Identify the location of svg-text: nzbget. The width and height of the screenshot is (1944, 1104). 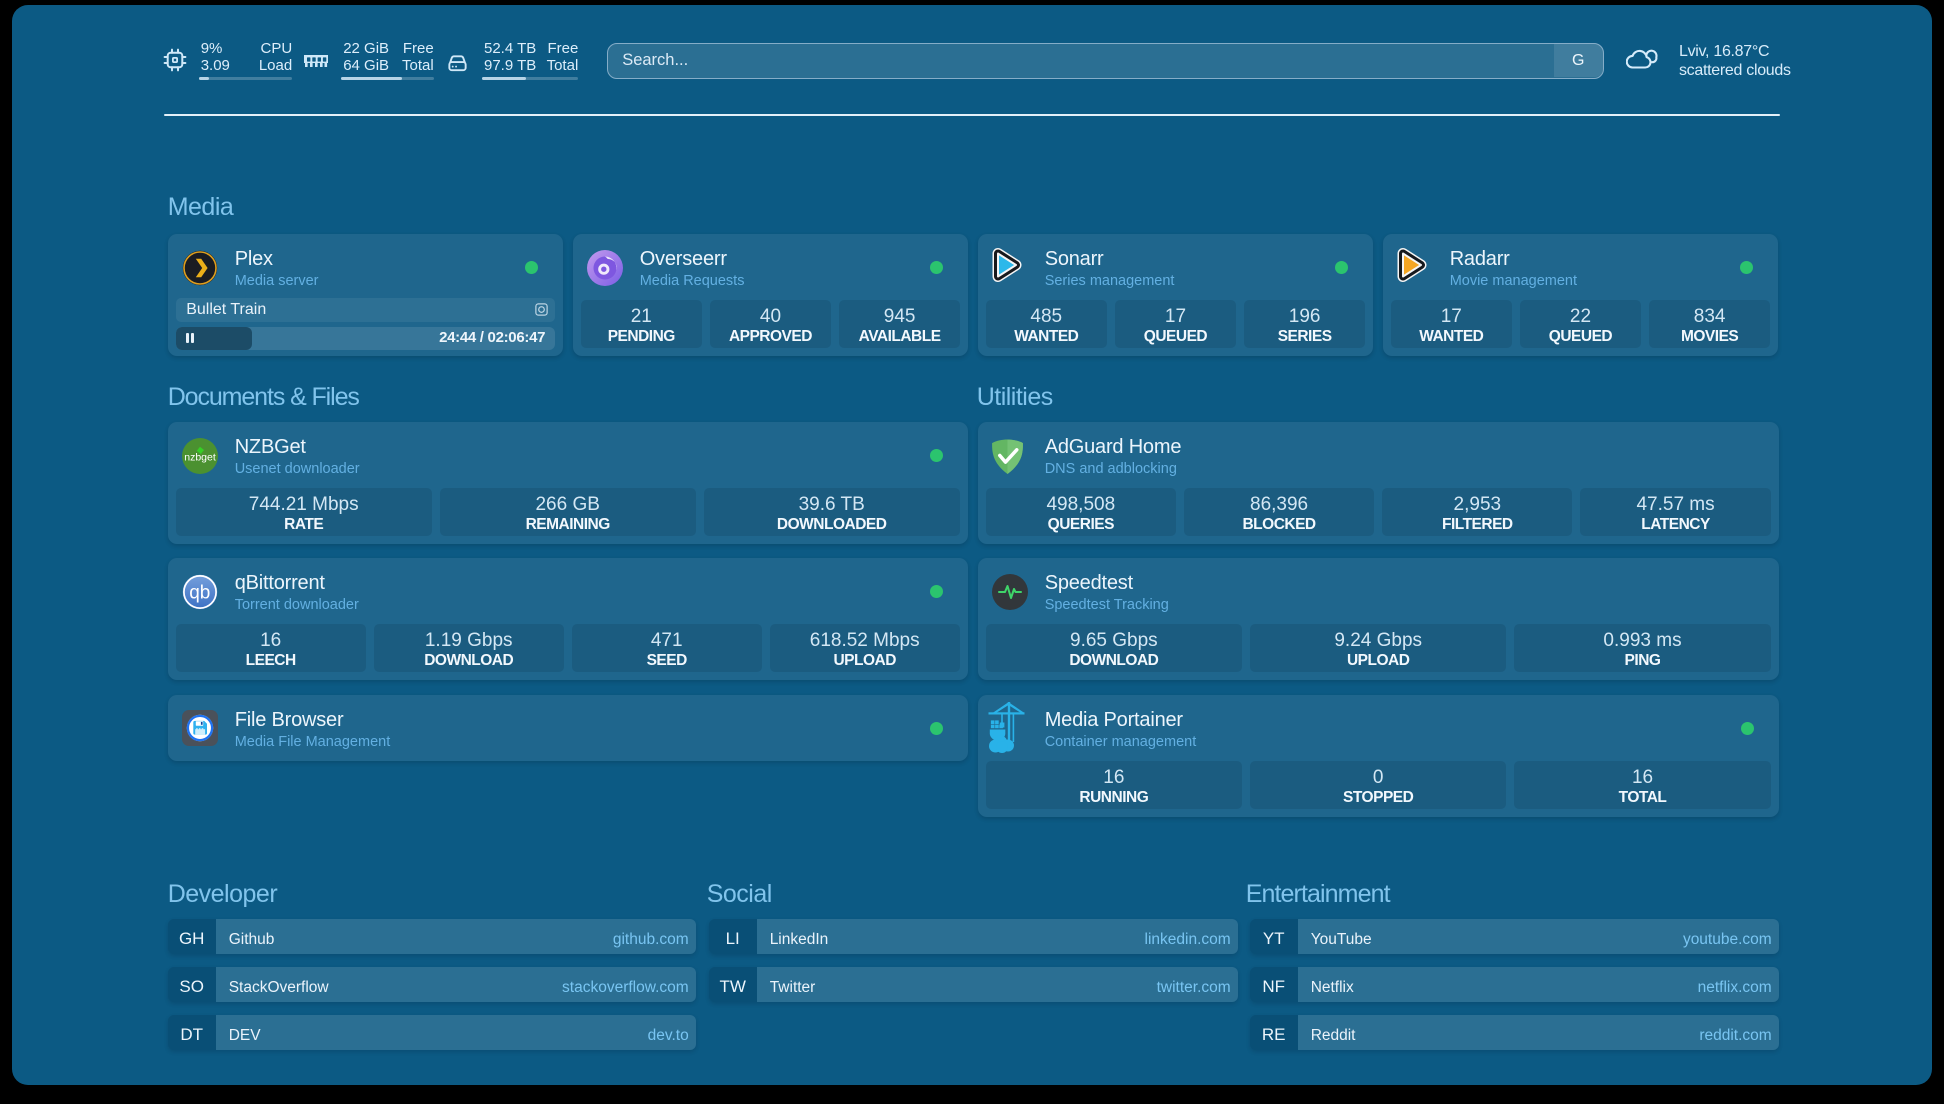
(200, 458).